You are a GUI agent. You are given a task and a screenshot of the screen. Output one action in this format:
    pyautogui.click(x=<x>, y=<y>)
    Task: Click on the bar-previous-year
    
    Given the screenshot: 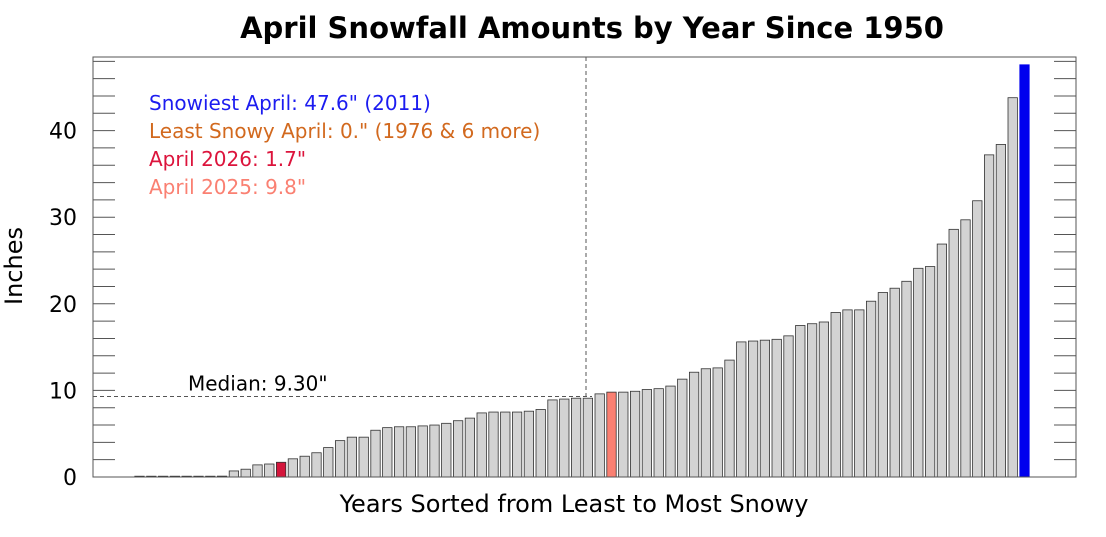 What is the action you would take?
    pyautogui.click(x=611, y=434)
    